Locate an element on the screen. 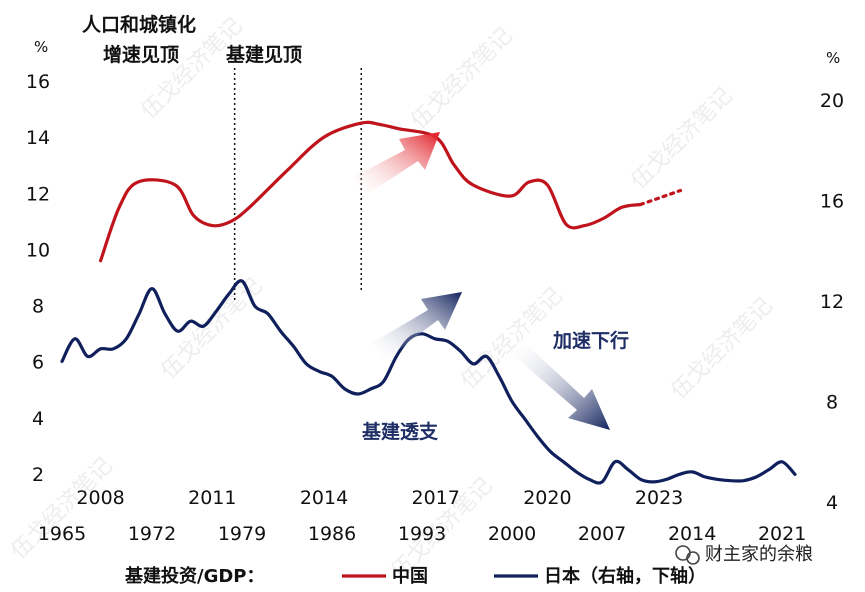 The height and width of the screenshot is (592, 865). right-axis-unit: % is located at coordinates (833, 58).